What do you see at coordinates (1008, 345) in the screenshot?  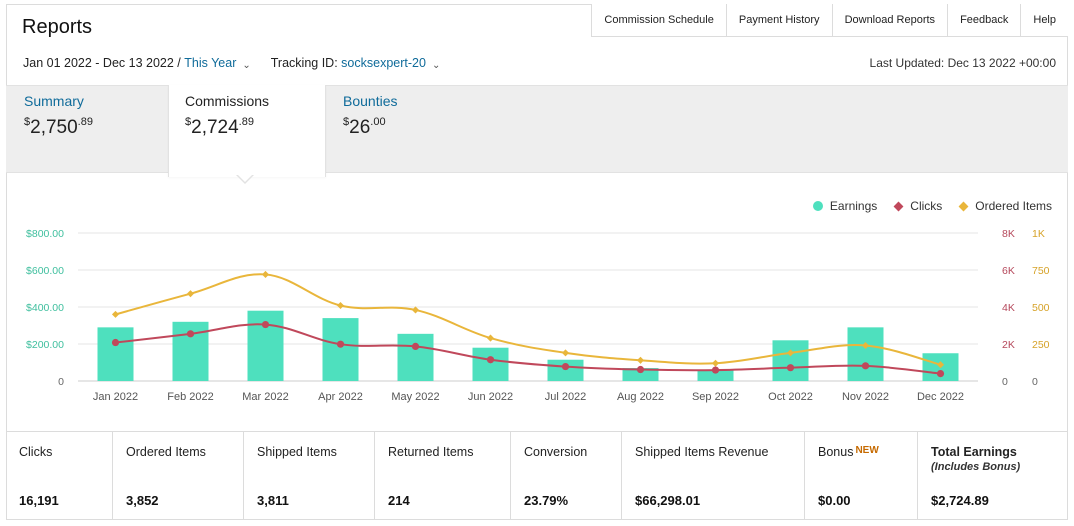 I see `y-right-inner-tick-label: 2K` at bounding box center [1008, 345].